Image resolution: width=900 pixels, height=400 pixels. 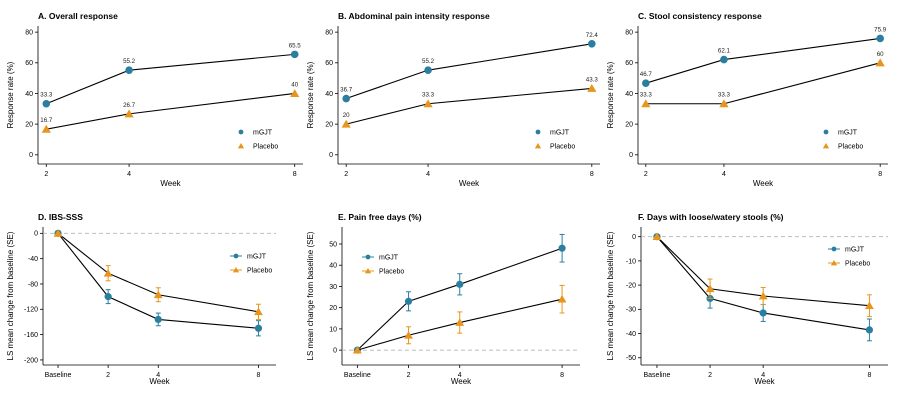 What do you see at coordinates (346, 90) in the screenshot?
I see `data-label: 36.7` at bounding box center [346, 90].